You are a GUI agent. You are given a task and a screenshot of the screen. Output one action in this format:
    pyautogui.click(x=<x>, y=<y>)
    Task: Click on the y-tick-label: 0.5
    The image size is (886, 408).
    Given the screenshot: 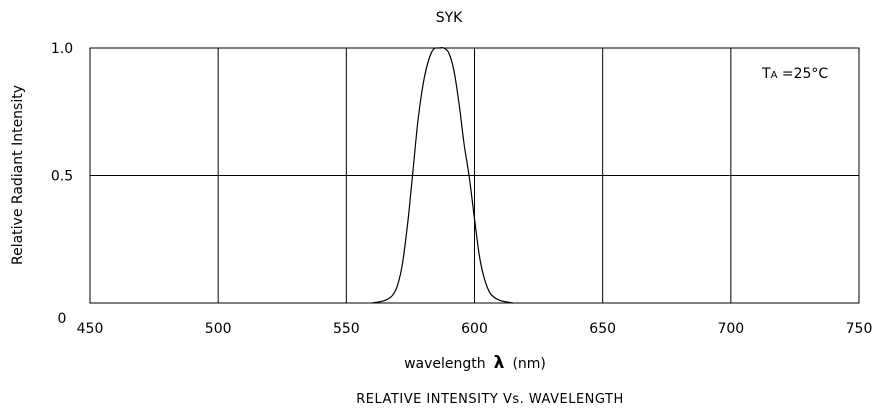 What is the action you would take?
    pyautogui.click(x=62, y=177)
    